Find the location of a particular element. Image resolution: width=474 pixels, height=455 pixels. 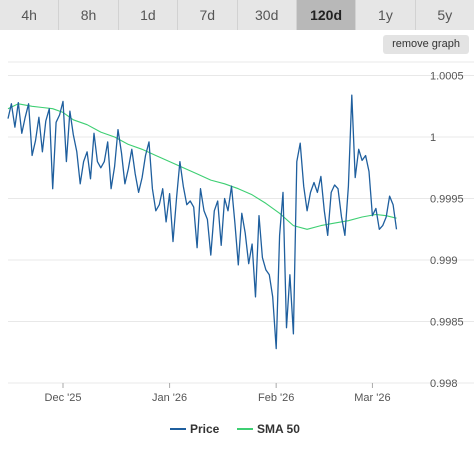

legend-label: SMA 50 is located at coordinates (278, 429).